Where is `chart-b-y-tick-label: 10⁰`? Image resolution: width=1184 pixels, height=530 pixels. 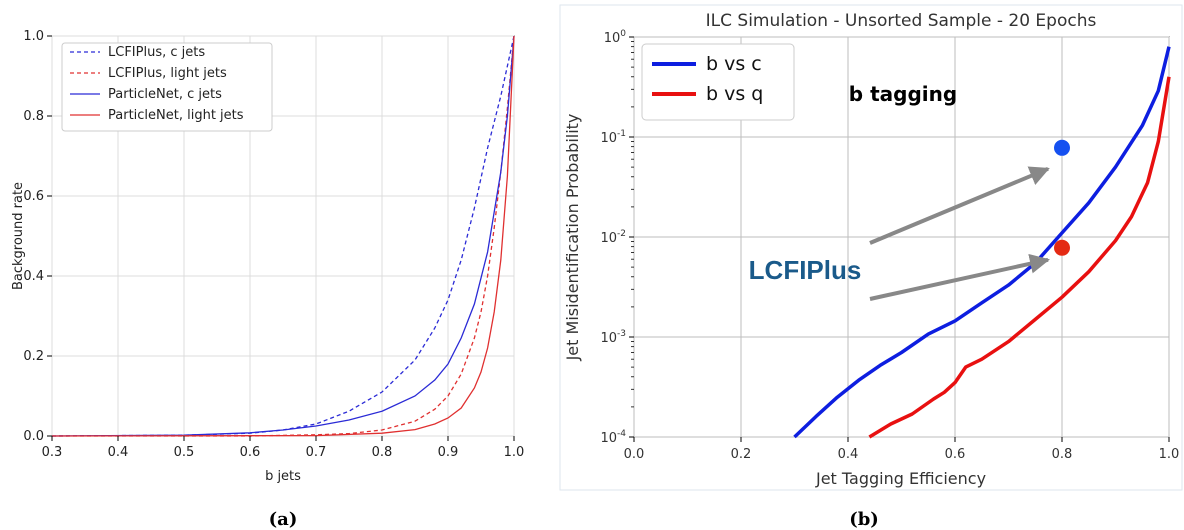 chart-b-y-tick-label: 10⁰ is located at coordinates (615, 37).